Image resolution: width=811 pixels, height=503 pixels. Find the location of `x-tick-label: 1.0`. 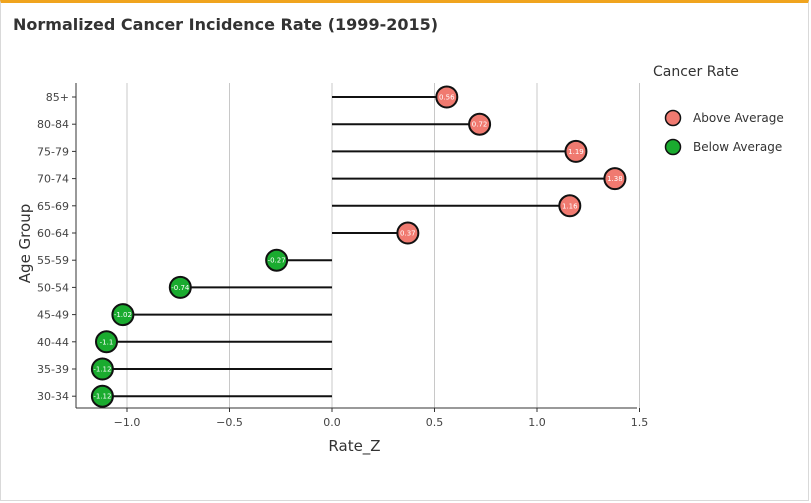

x-tick-label: 1.0 is located at coordinates (537, 422).